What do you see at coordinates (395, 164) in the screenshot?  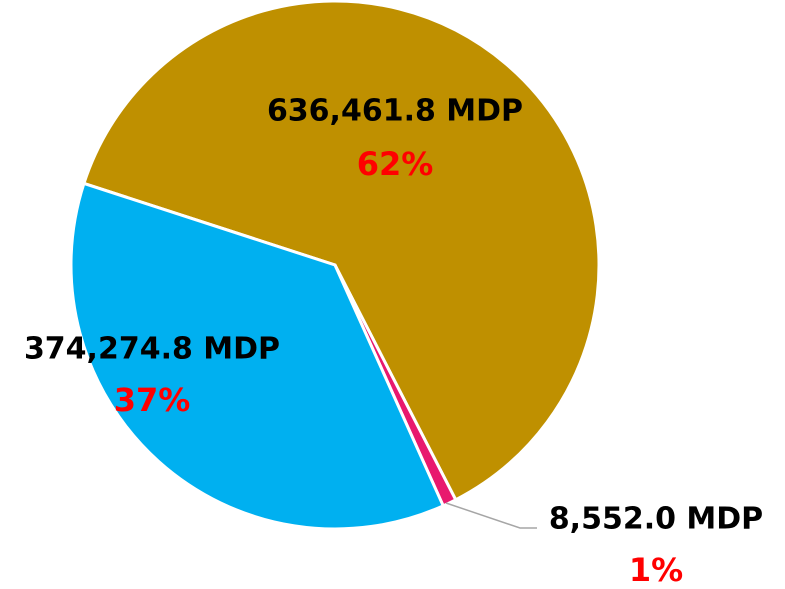 I see `percent-label: 62%` at bounding box center [395, 164].